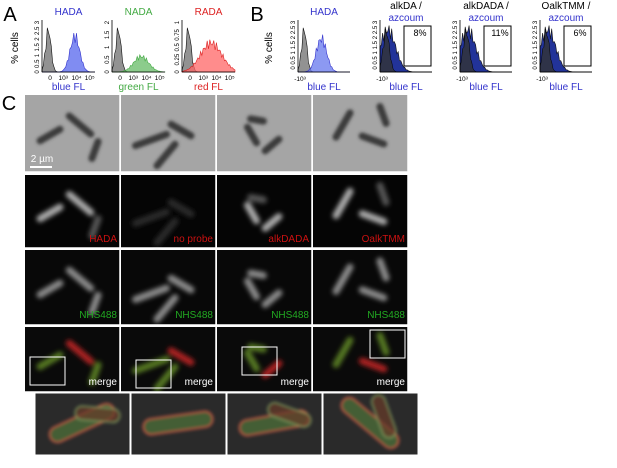 Image resolution: width=617 pixels, height=468 pixels. I want to click on plot-subtitle: azcoum, so click(565, 18).